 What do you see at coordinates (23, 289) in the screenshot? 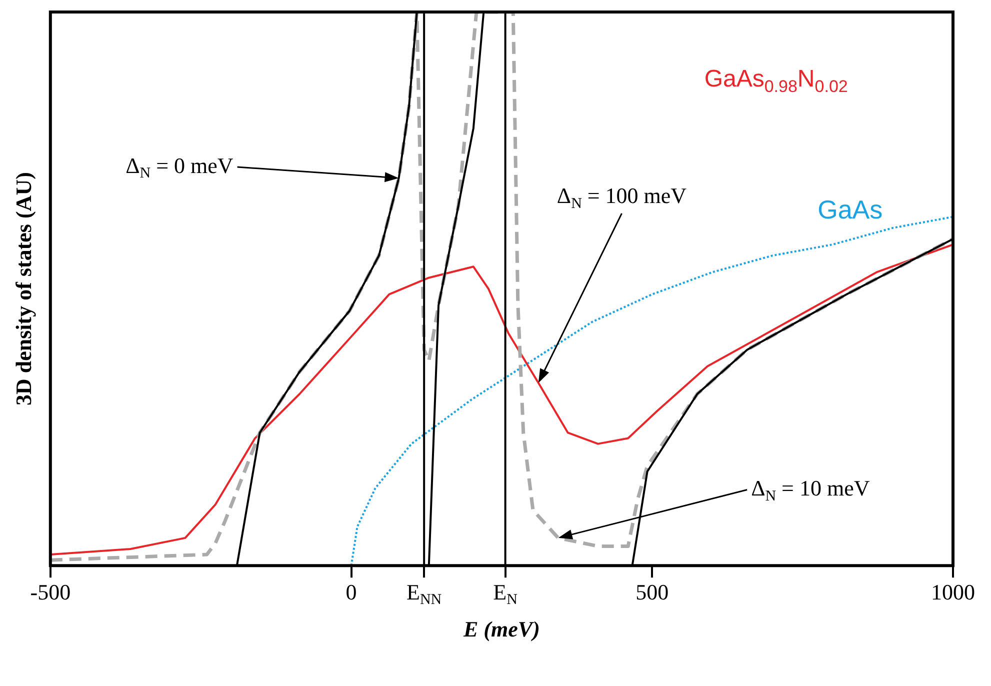
I see `y-axis-title: 3D density of states (AU)` at bounding box center [23, 289].